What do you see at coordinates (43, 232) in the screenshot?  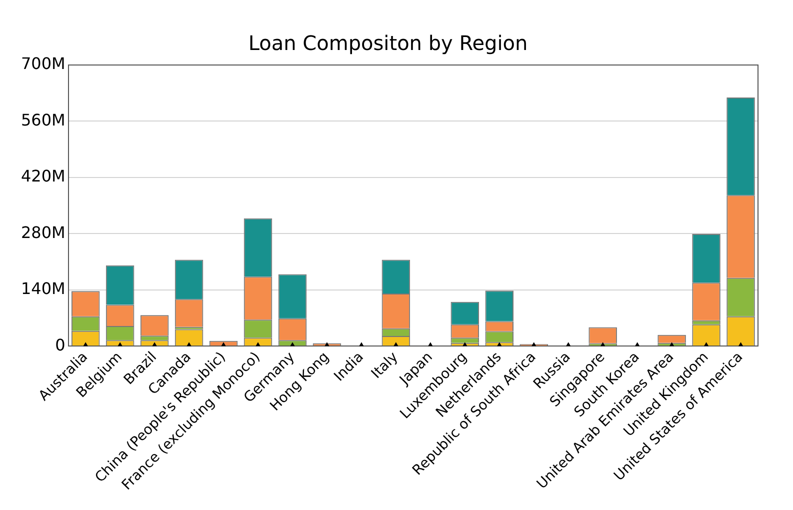 I see `y-tick-label: 280M` at bounding box center [43, 232].